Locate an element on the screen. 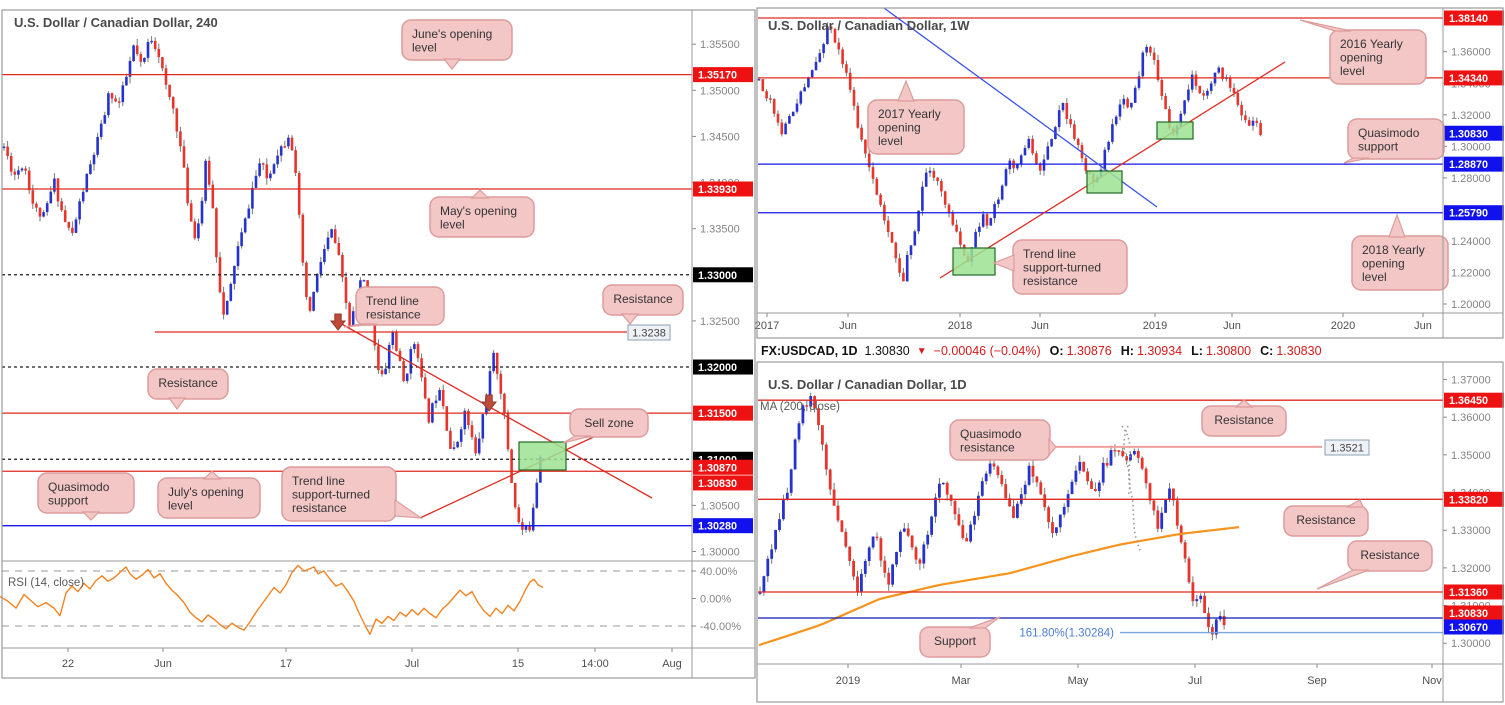 The width and height of the screenshot is (1505, 705). rsi-line is located at coordinates (272, 599).